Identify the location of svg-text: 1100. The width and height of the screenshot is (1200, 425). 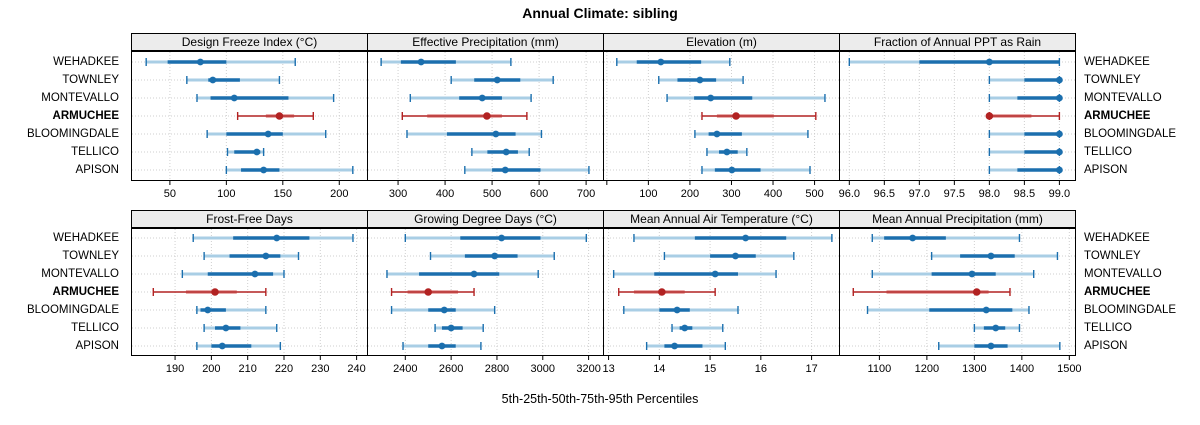
(880, 369).